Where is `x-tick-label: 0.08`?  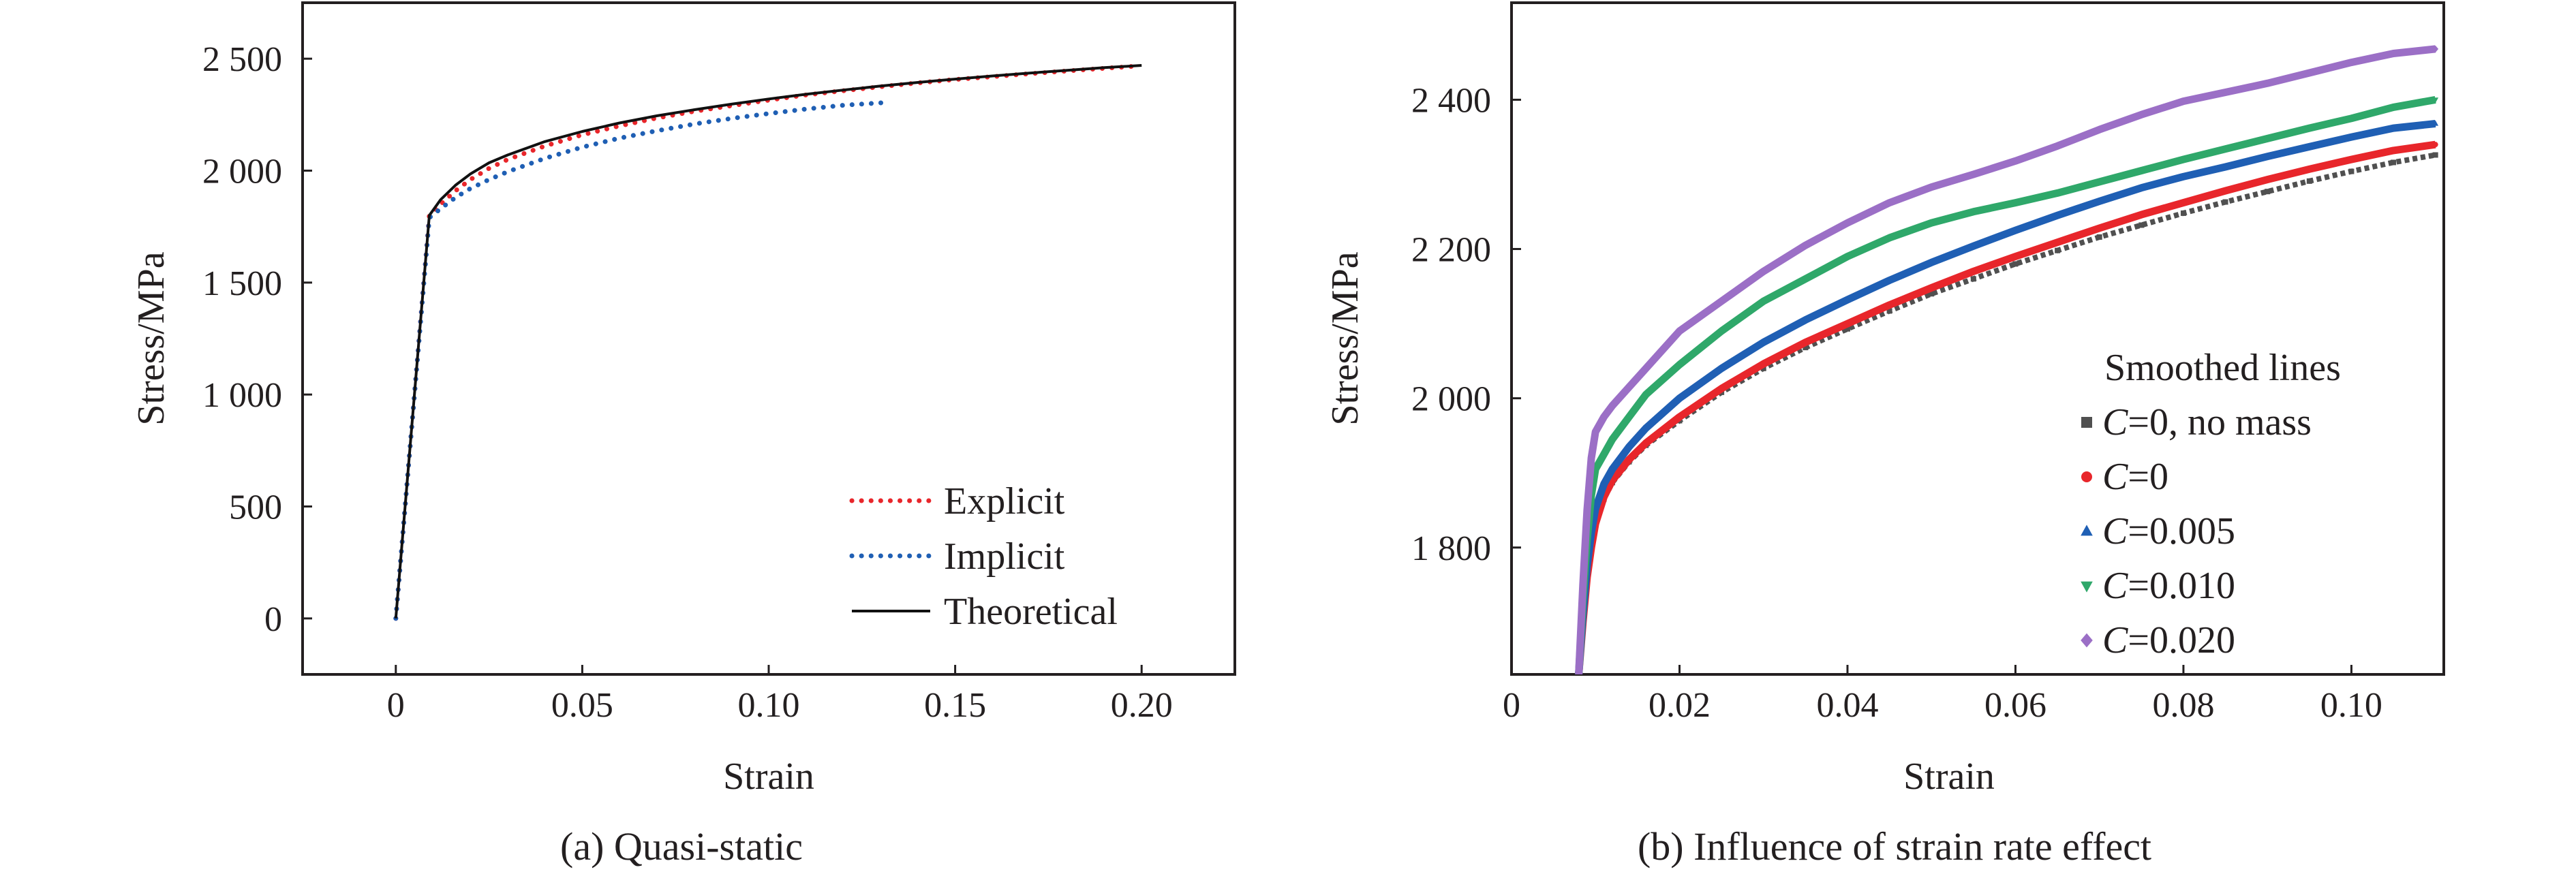
x-tick-label: 0.08 is located at coordinates (2183, 705).